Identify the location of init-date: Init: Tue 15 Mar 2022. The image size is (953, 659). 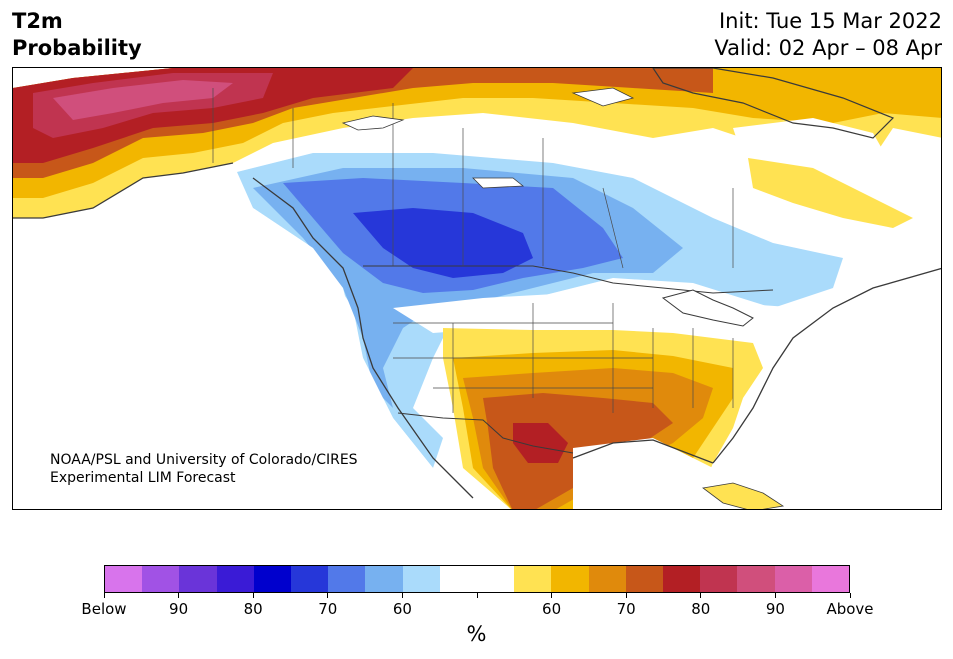
(830, 21).